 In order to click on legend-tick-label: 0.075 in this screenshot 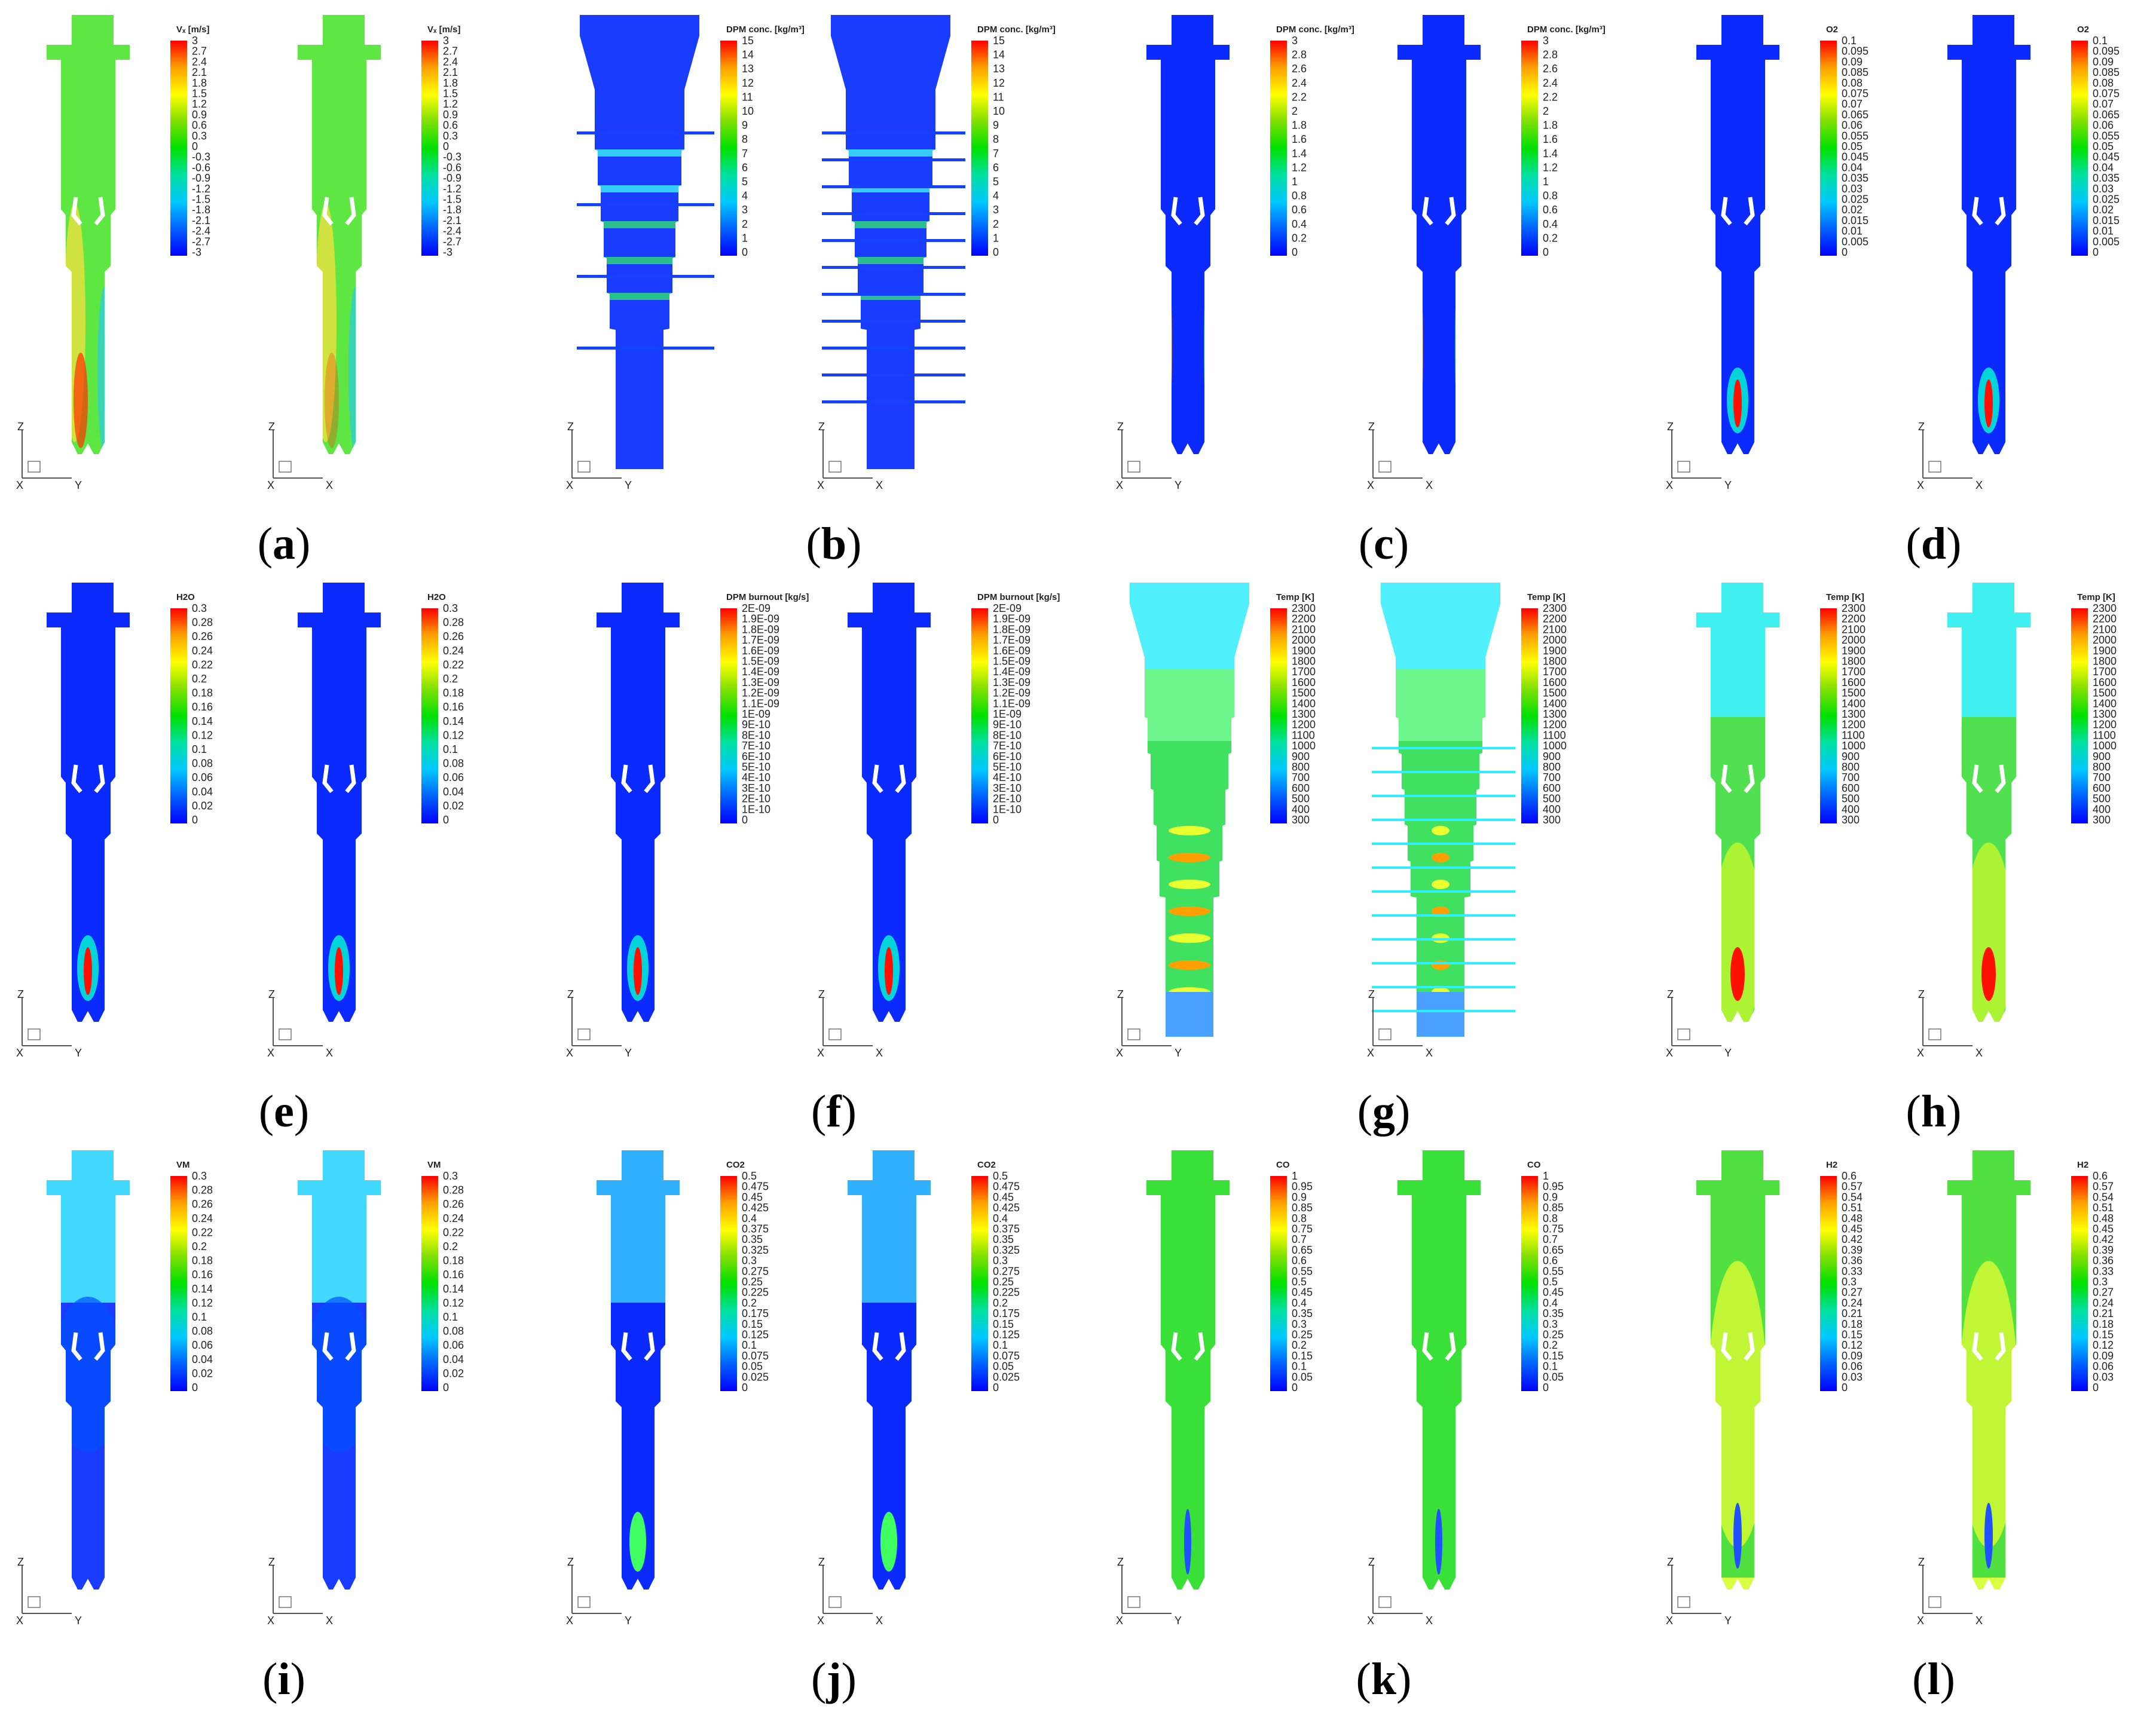, I will do `click(755, 1356)`.